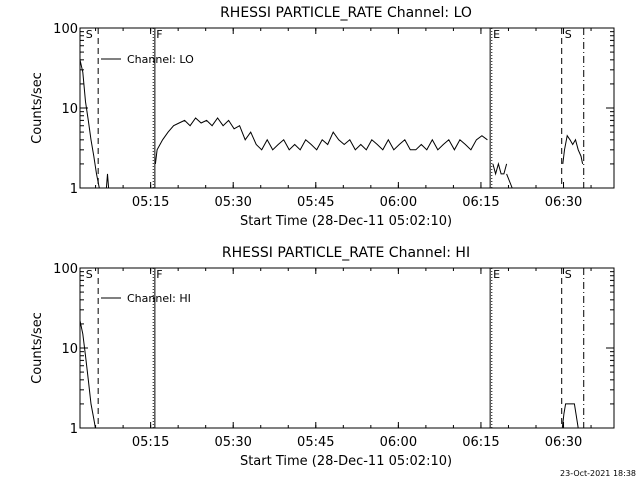 This screenshot has height=480, width=640. What do you see at coordinates (598, 473) in the screenshot?
I see `footer-timestamp: 23-Oct-2021 18:38` at bounding box center [598, 473].